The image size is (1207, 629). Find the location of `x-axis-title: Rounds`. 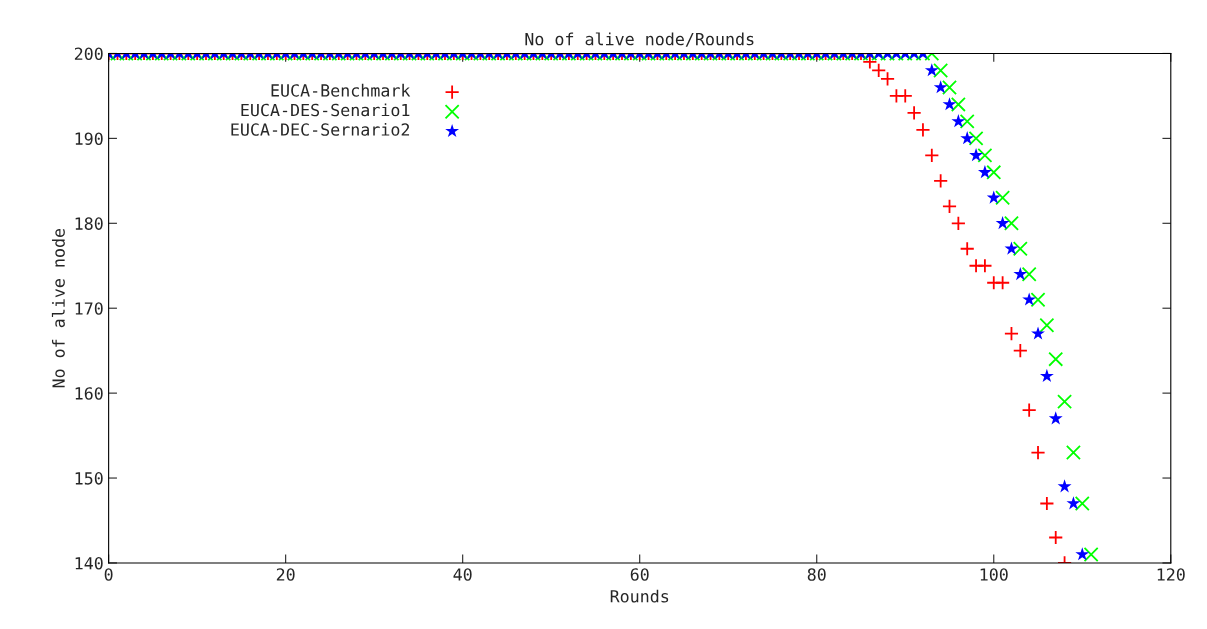

x-axis-title: Rounds is located at coordinates (639, 596).